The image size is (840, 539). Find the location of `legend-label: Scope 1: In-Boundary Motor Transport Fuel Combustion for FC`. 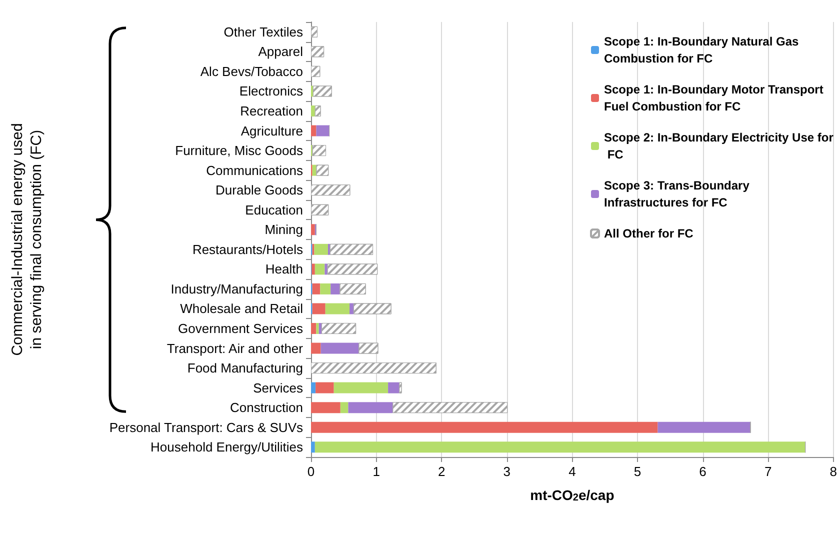

legend-label: Scope 1: In-Boundary Motor Transport Fuel Combustion for FC is located at coordinates (715, 98).